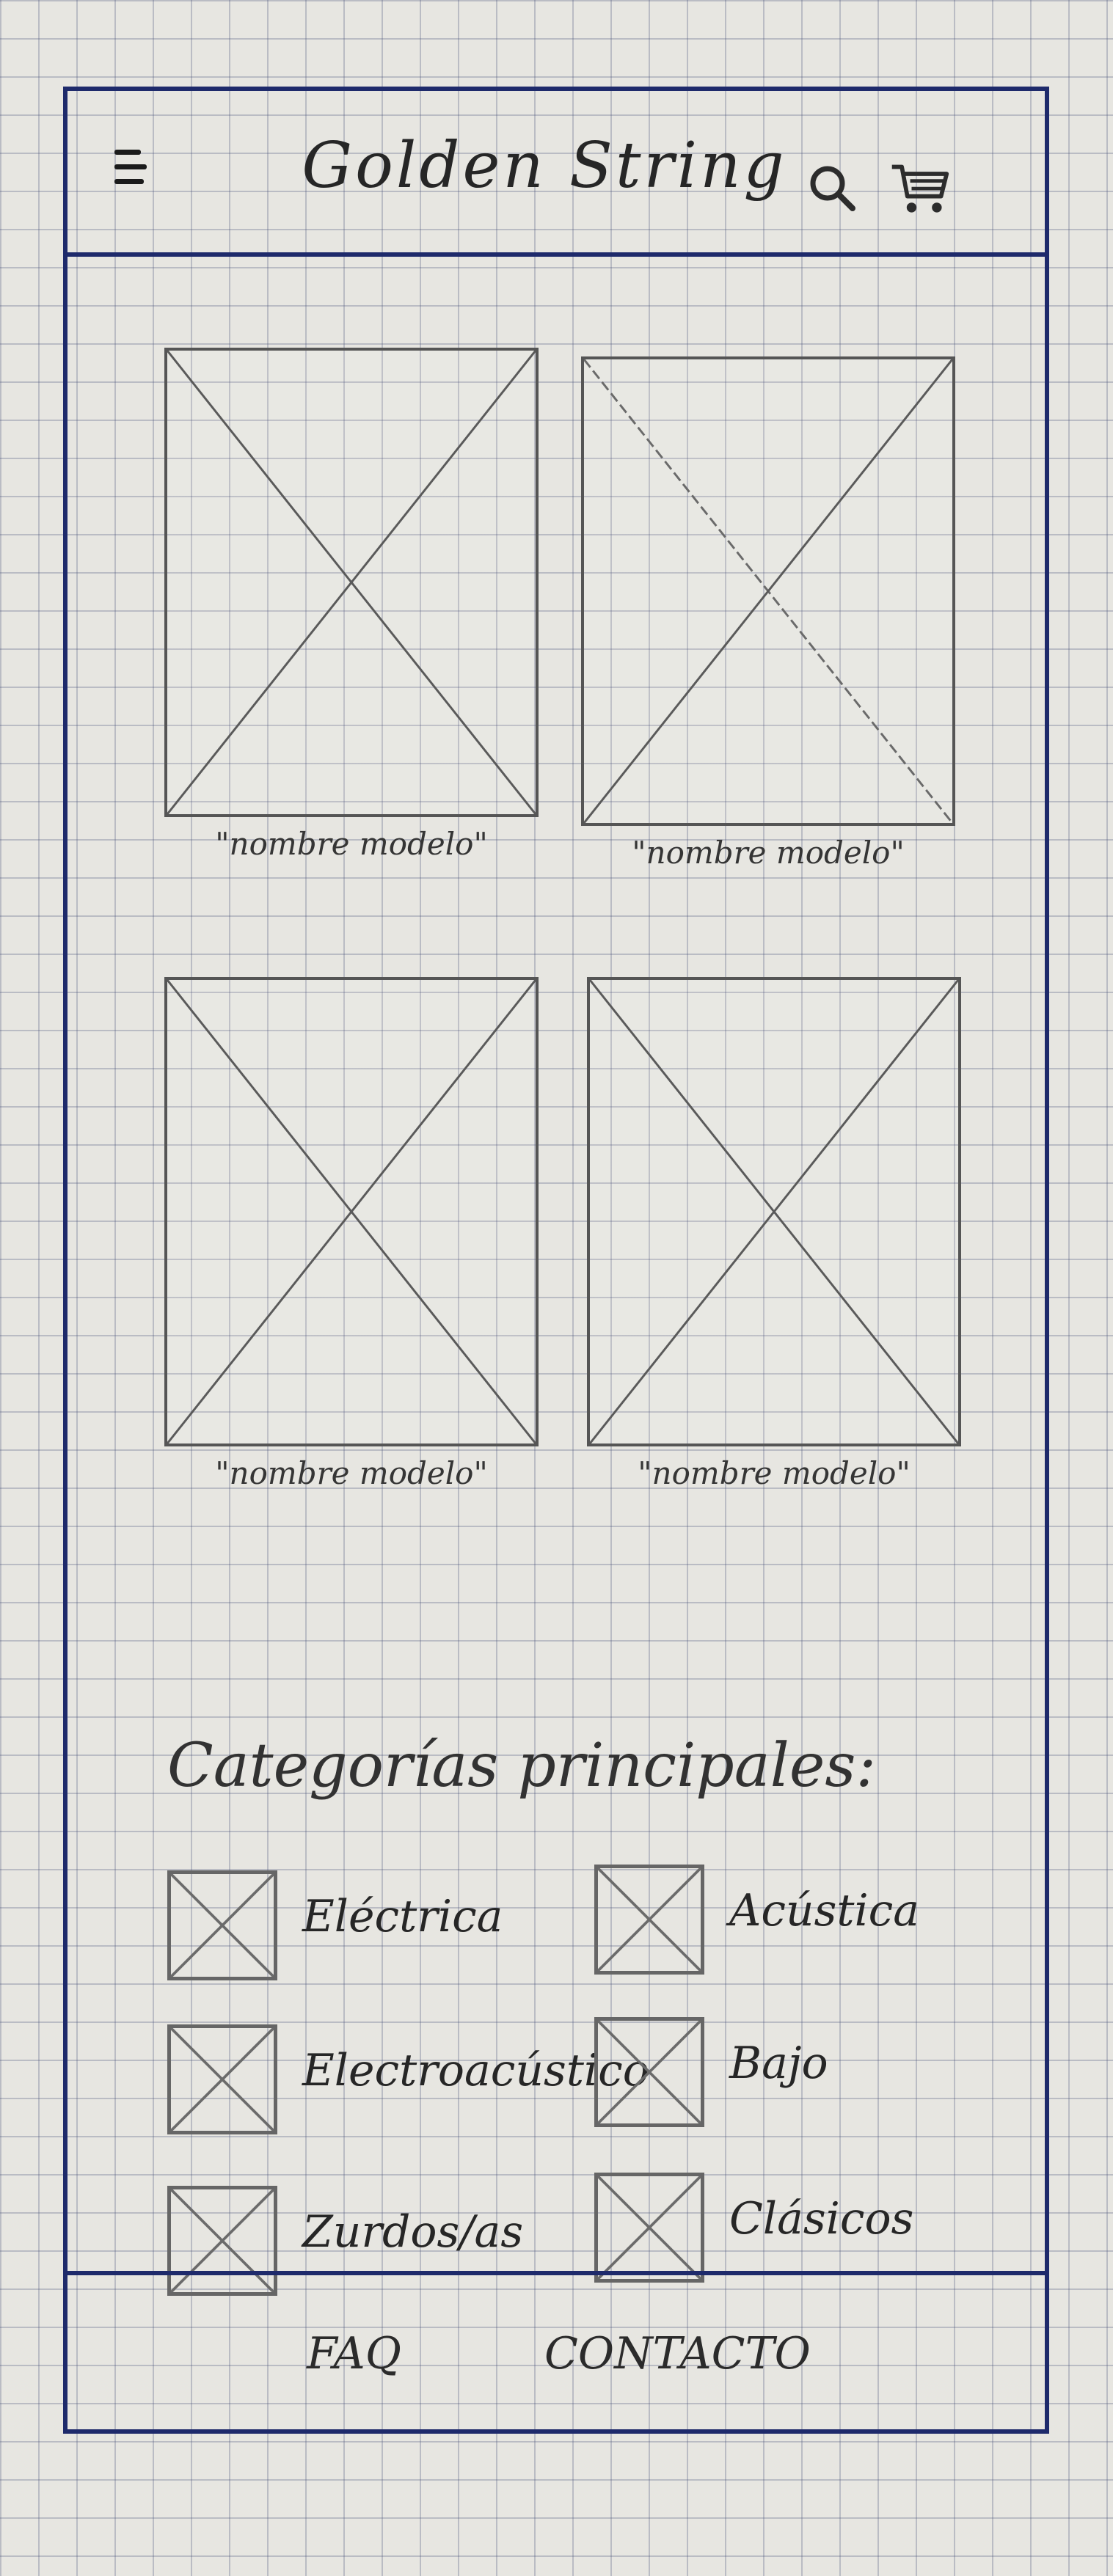 This screenshot has height=2576, width=1113. Describe the element at coordinates (136, 172) in the screenshot. I see `hamburger-icon` at that location.